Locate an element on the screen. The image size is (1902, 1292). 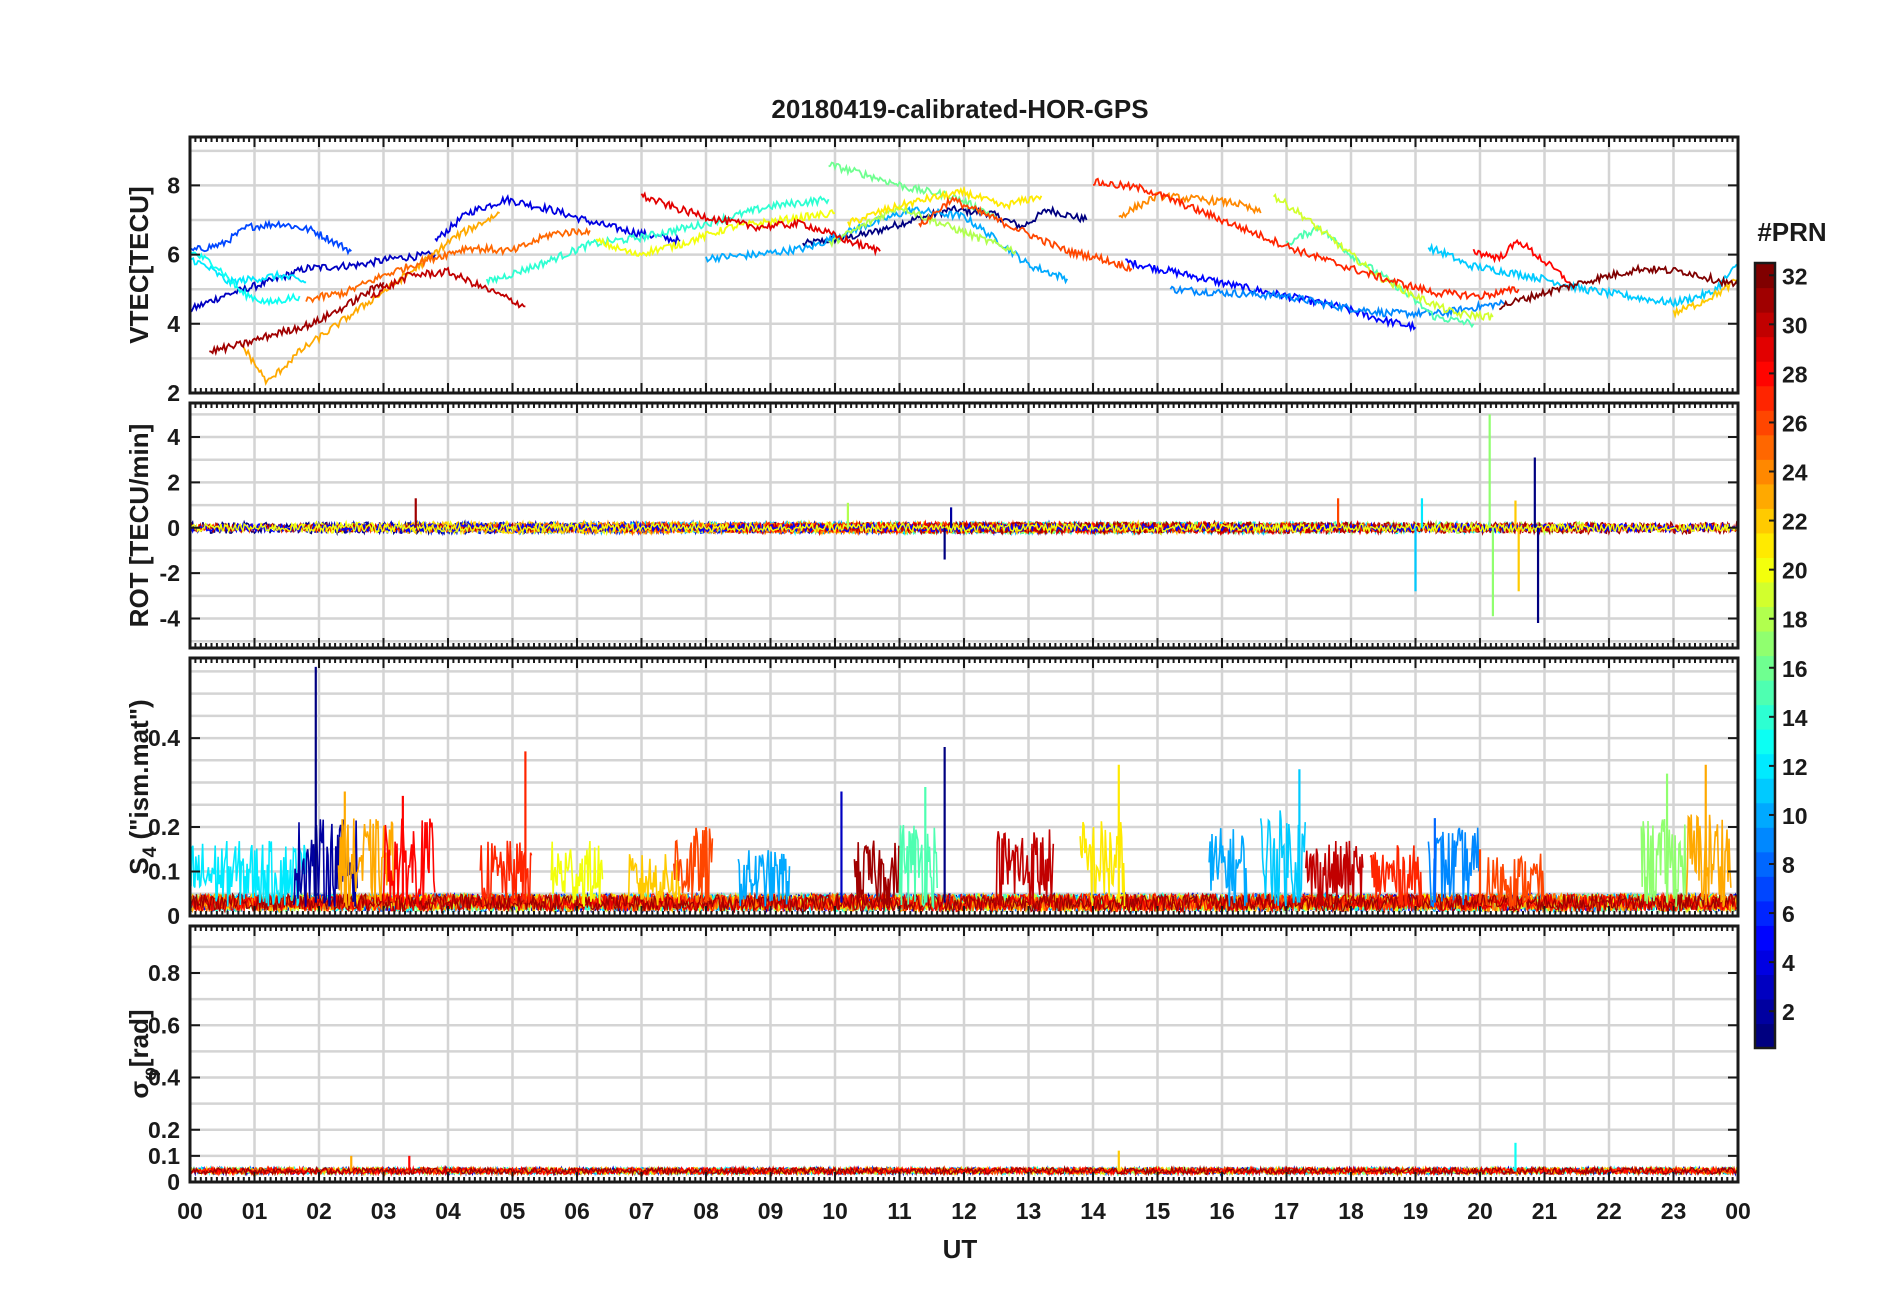
x-tick-label: 11 is located at coordinates (899, 1211).